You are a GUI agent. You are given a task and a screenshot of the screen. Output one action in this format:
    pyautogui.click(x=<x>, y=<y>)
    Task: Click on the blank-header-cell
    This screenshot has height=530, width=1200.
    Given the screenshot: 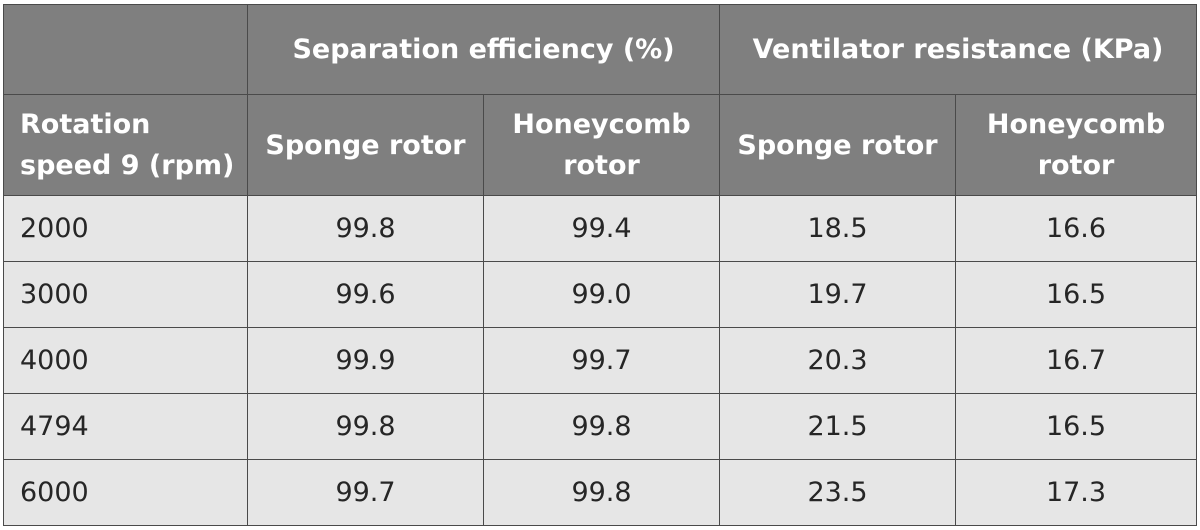 What is the action you would take?
    pyautogui.click(x=125, y=49)
    